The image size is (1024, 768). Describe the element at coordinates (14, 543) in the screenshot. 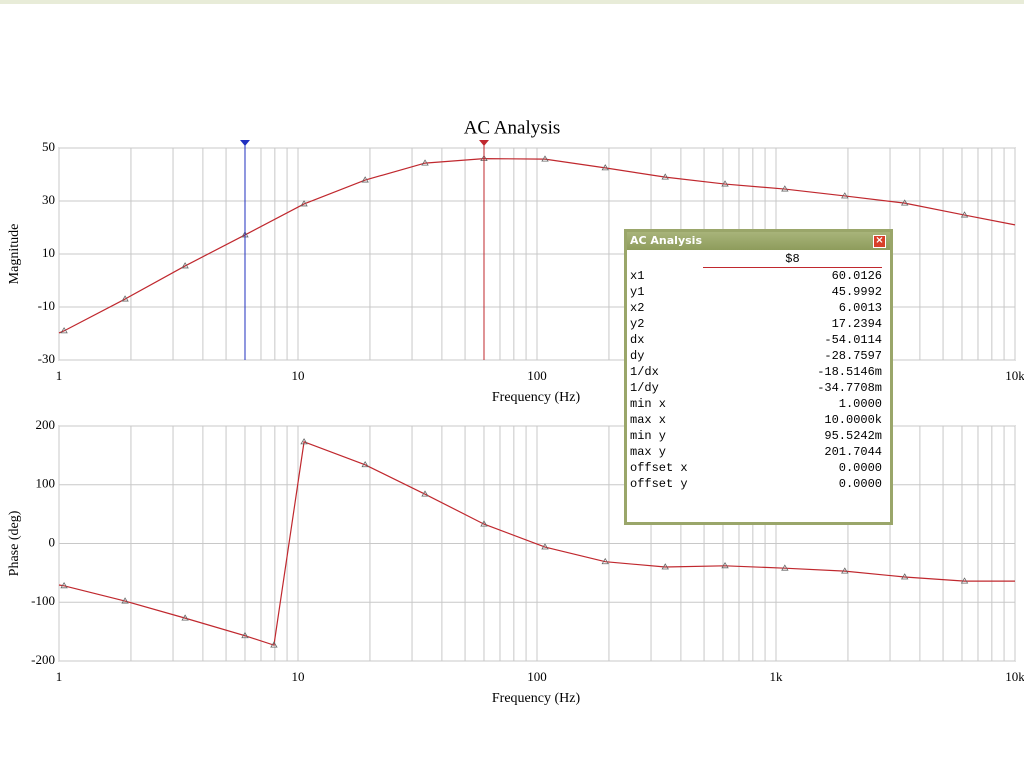

I see `y-axis-label: Phase (deg)` at that location.